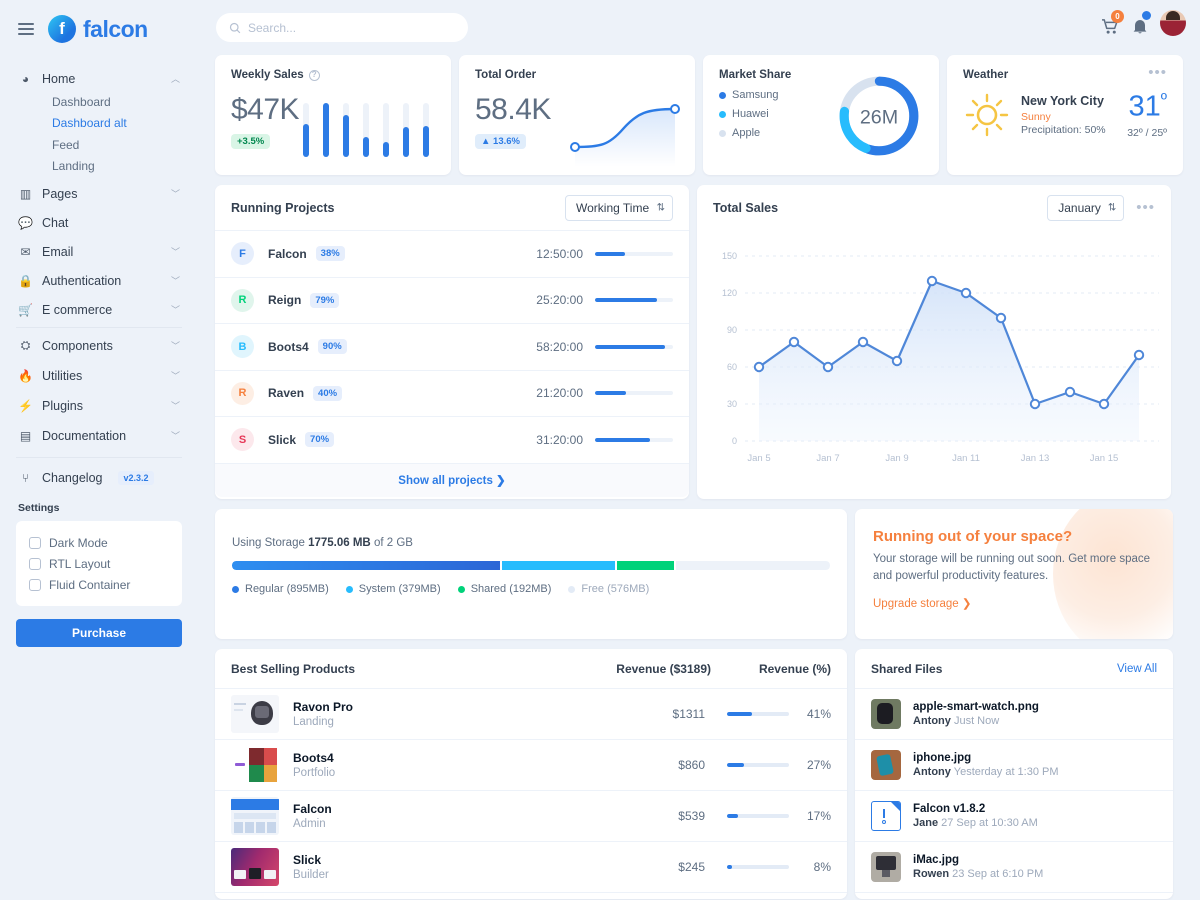 Image resolution: width=1200 pixels, height=900 pixels. What do you see at coordinates (242, 300) in the screenshot?
I see `project-avatar: R` at bounding box center [242, 300].